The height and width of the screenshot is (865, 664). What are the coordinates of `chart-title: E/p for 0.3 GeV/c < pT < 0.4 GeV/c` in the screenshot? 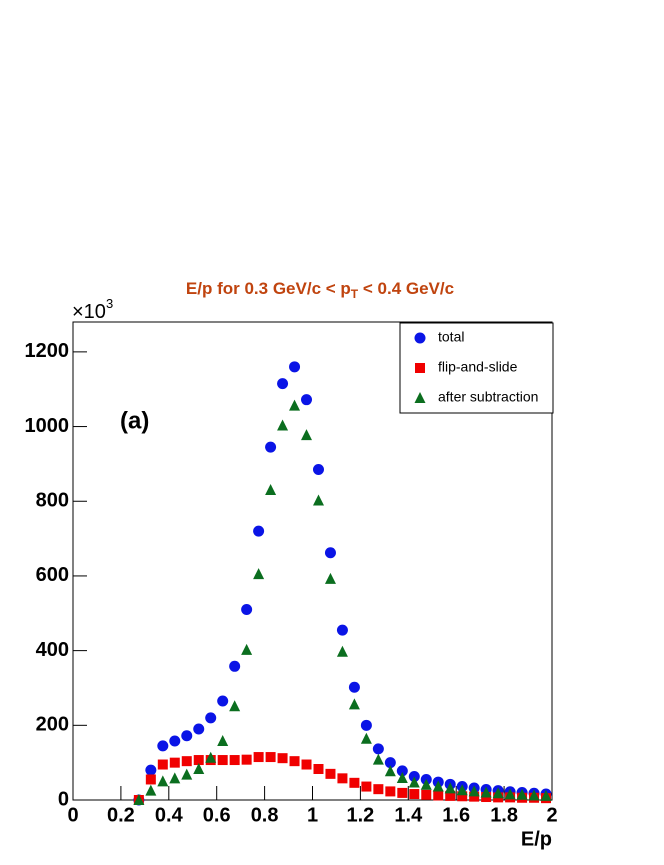 It's located at (320, 290).